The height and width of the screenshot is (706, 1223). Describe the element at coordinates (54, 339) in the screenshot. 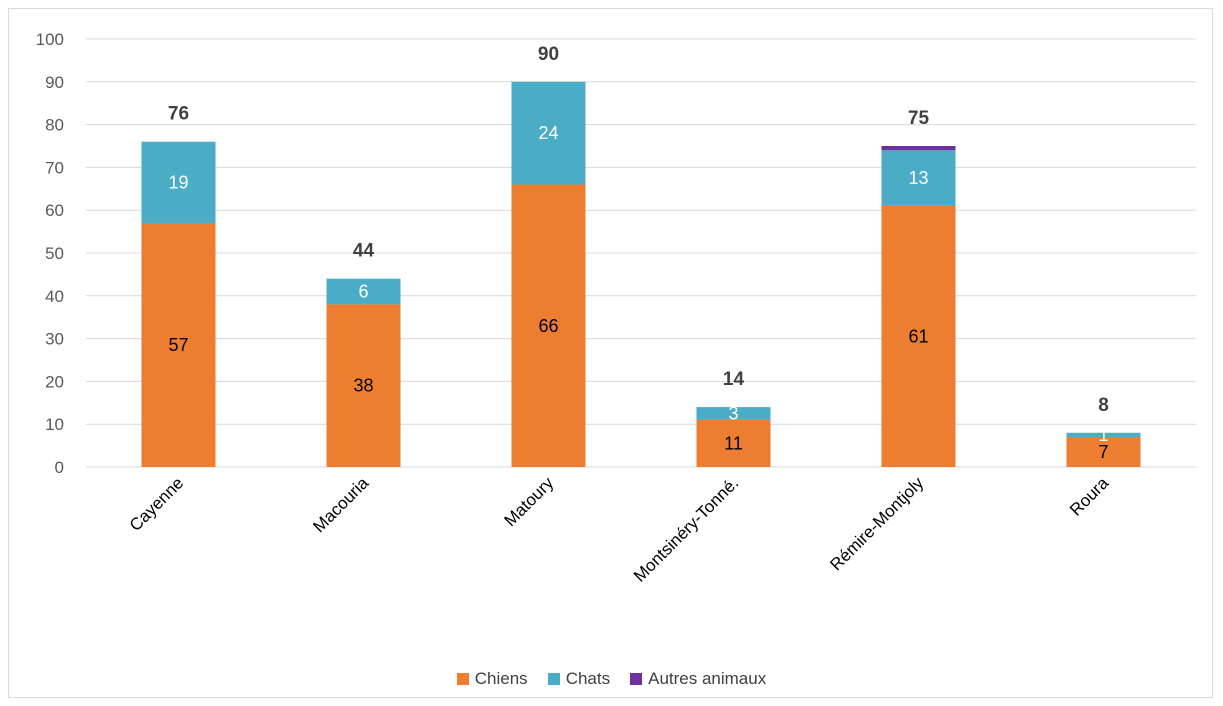

I see `y-tick-label: 30` at that location.